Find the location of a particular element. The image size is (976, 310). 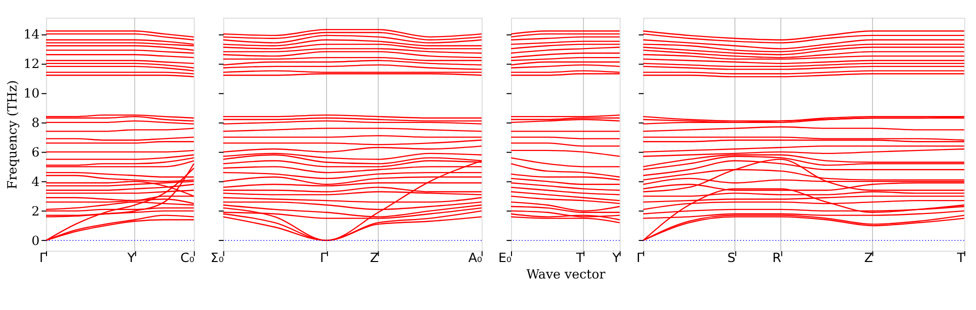

x-tick-label: E₀ is located at coordinates (505, 257).